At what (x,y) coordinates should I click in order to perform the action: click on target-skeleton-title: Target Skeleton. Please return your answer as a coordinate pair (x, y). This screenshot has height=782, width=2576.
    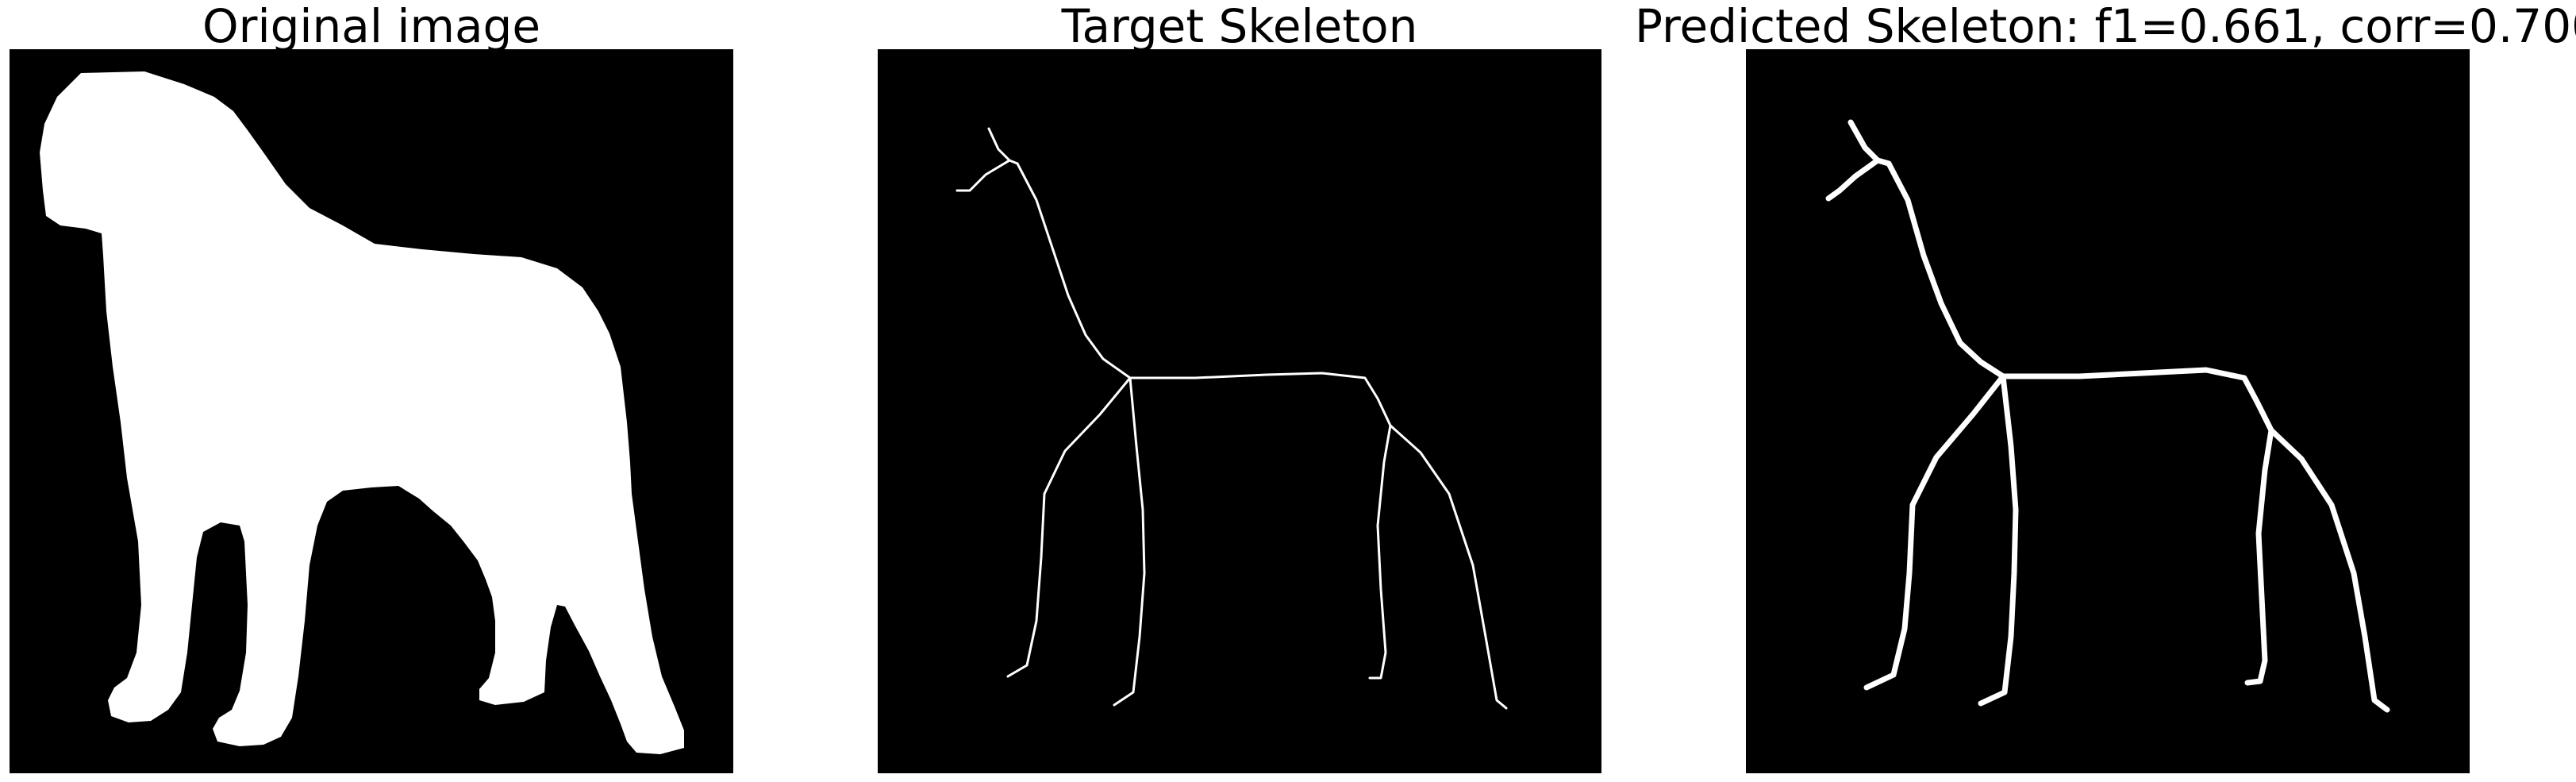
    Looking at the image, I should click on (1239, 27).